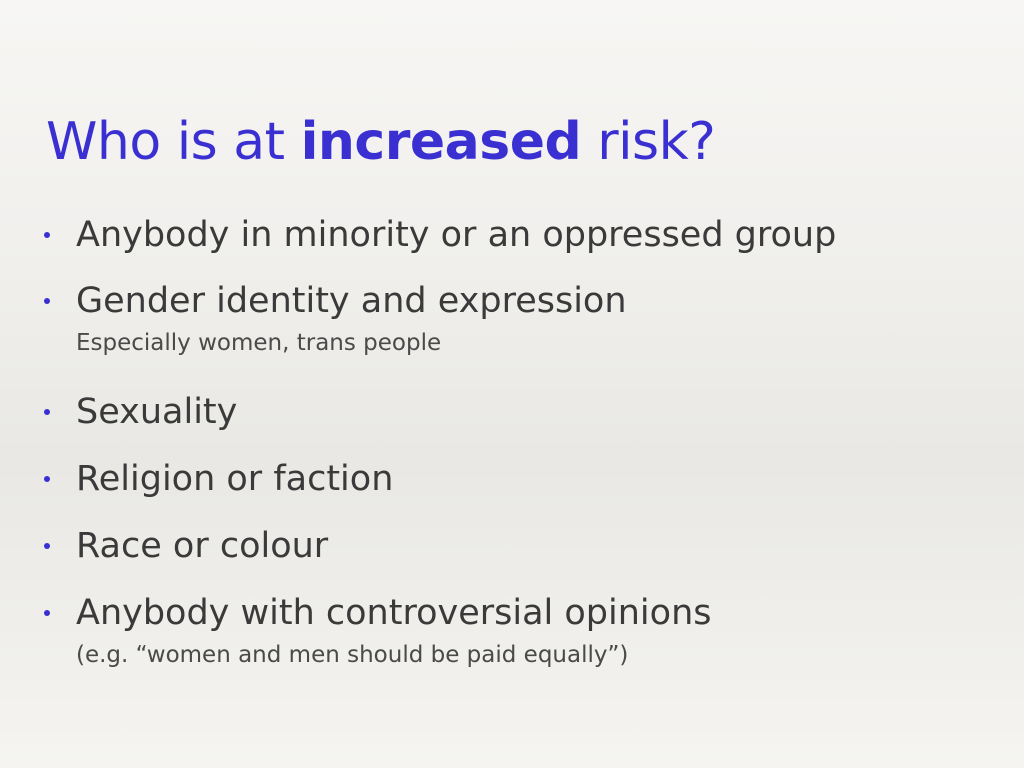 Image resolution: width=1024 pixels, height=768 pixels. Describe the element at coordinates (235, 479) in the screenshot. I see `bullet-text: Religion or faction` at that location.